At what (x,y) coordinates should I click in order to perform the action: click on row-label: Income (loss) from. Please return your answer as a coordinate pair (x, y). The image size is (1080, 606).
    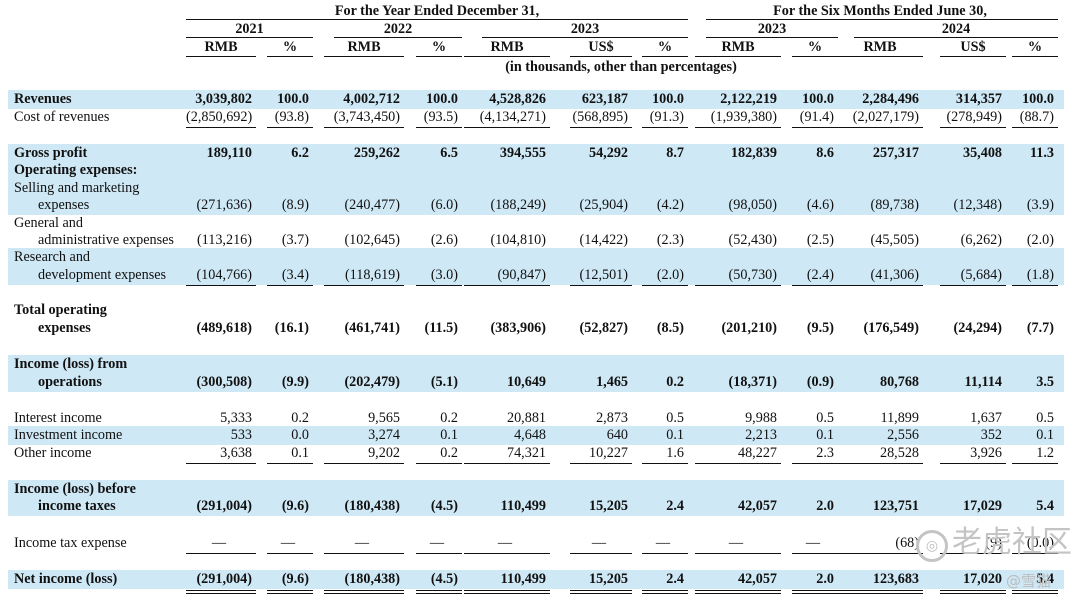
    Looking at the image, I should click on (71, 364).